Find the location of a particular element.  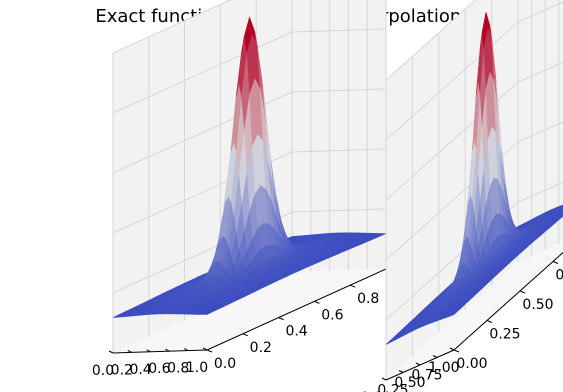

y-tick-label: 0.25 is located at coordinates (504, 335).